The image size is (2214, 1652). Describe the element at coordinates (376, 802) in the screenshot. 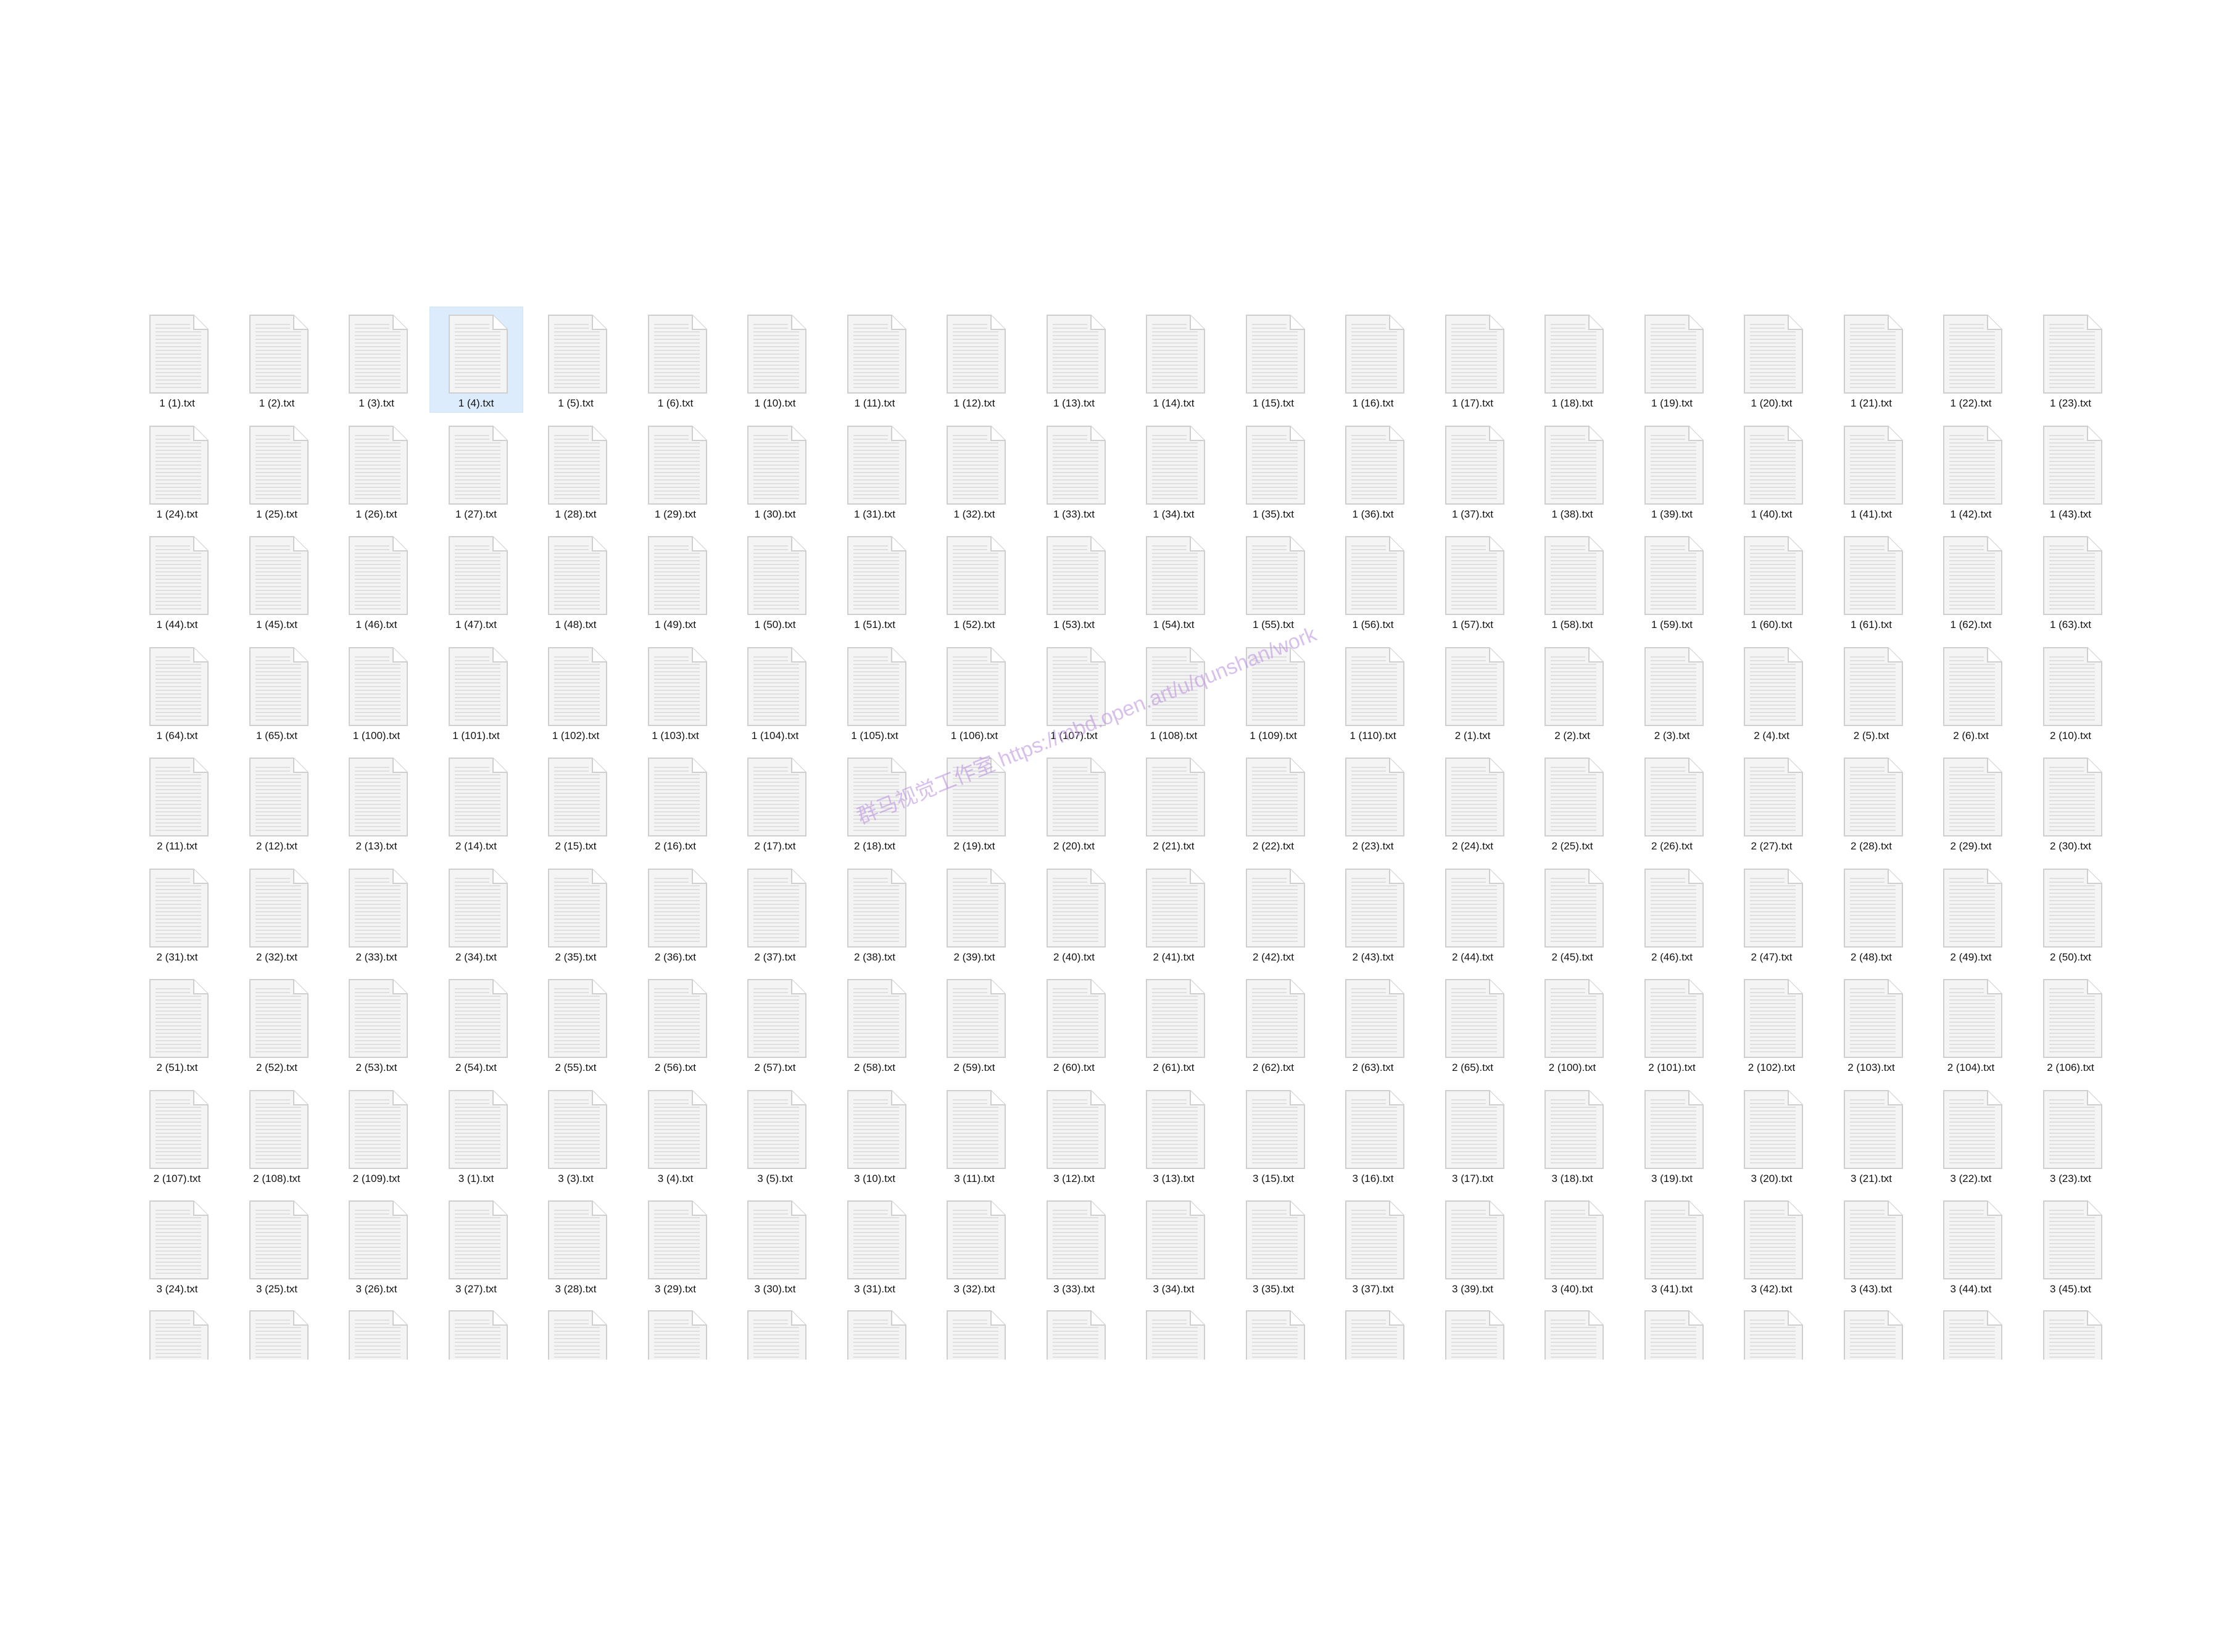

I see `file-item-2-13-txt: 2 (13).txt` at that location.